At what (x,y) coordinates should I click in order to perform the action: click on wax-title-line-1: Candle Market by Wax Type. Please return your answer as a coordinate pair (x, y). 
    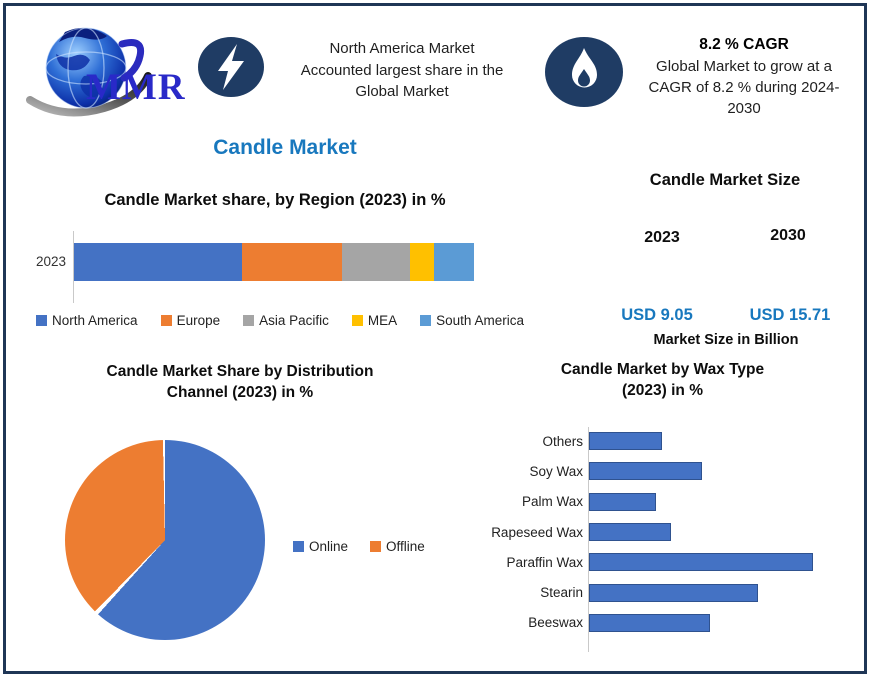
    Looking at the image, I should click on (662, 369).